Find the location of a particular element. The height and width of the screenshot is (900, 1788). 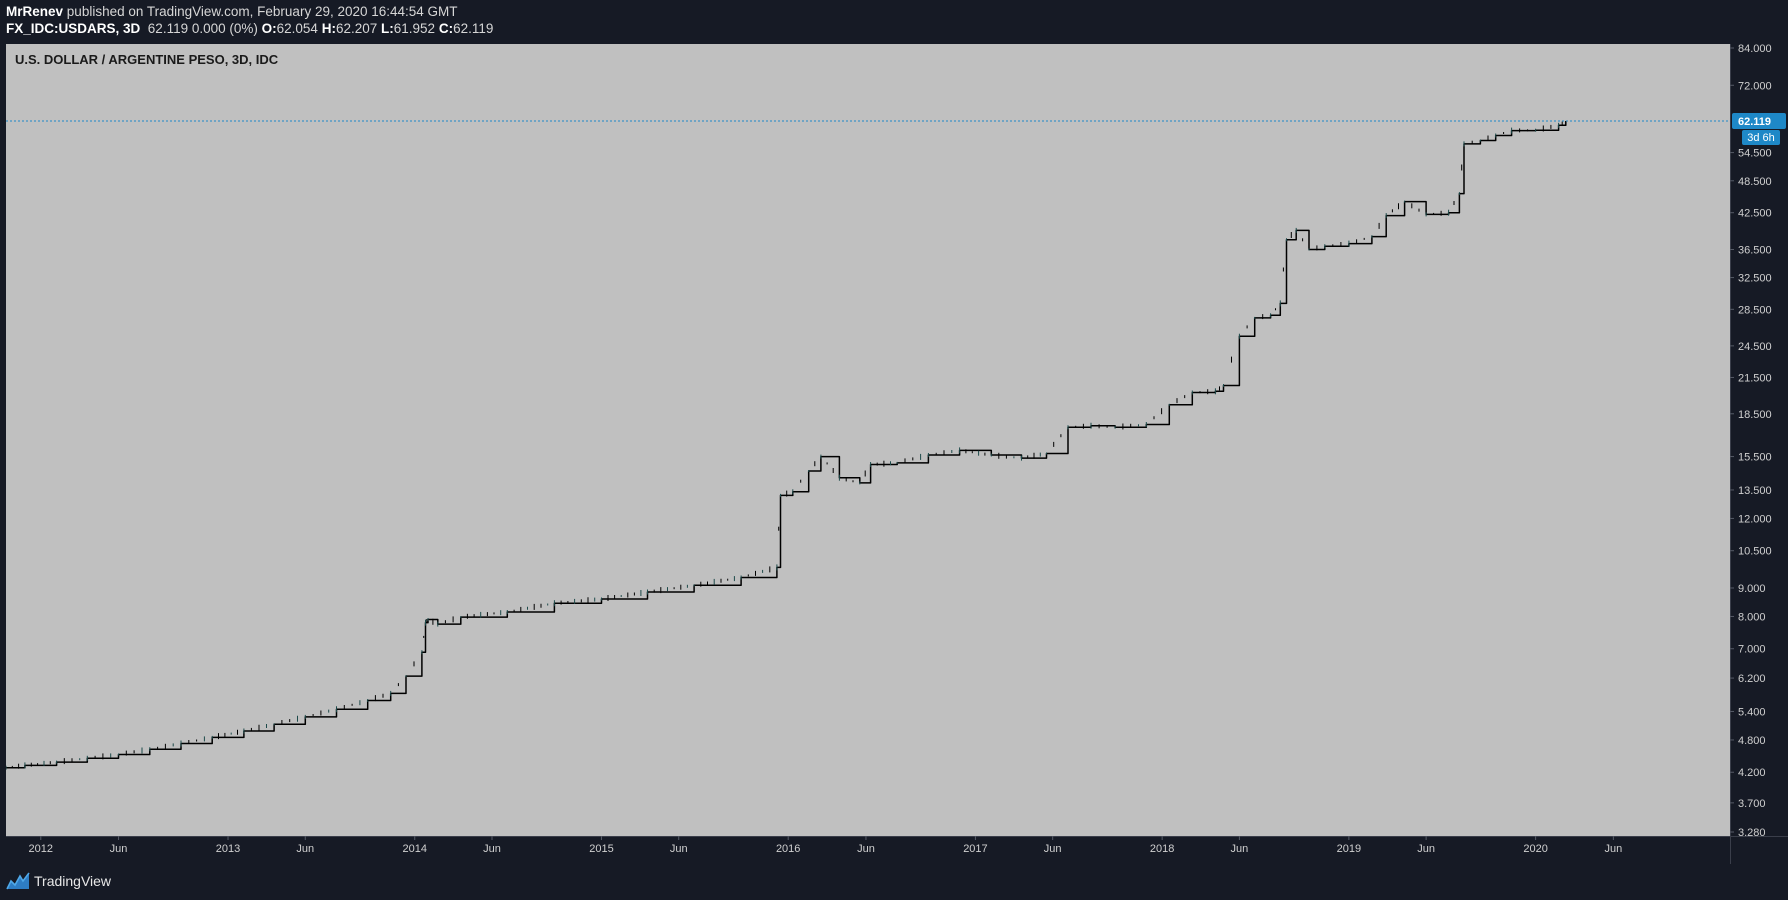

time-tick-label: 2018 is located at coordinates (1162, 849).